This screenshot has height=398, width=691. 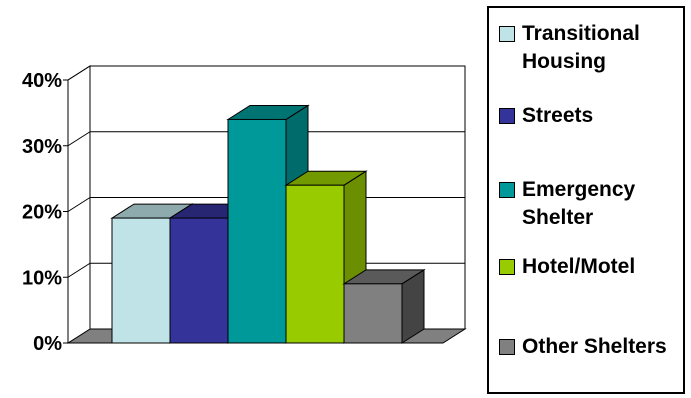 What do you see at coordinates (42, 147) in the screenshot?
I see `y-tick-label: 30%` at bounding box center [42, 147].